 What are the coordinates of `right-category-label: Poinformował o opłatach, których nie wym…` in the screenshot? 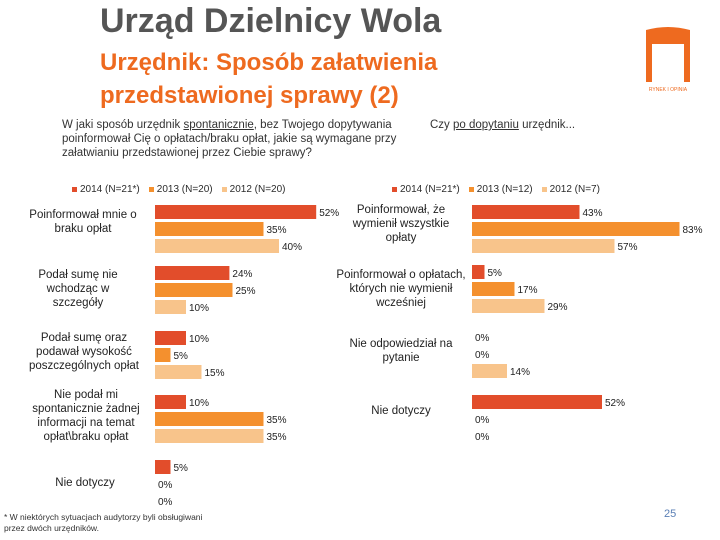 It's located at (401, 289).